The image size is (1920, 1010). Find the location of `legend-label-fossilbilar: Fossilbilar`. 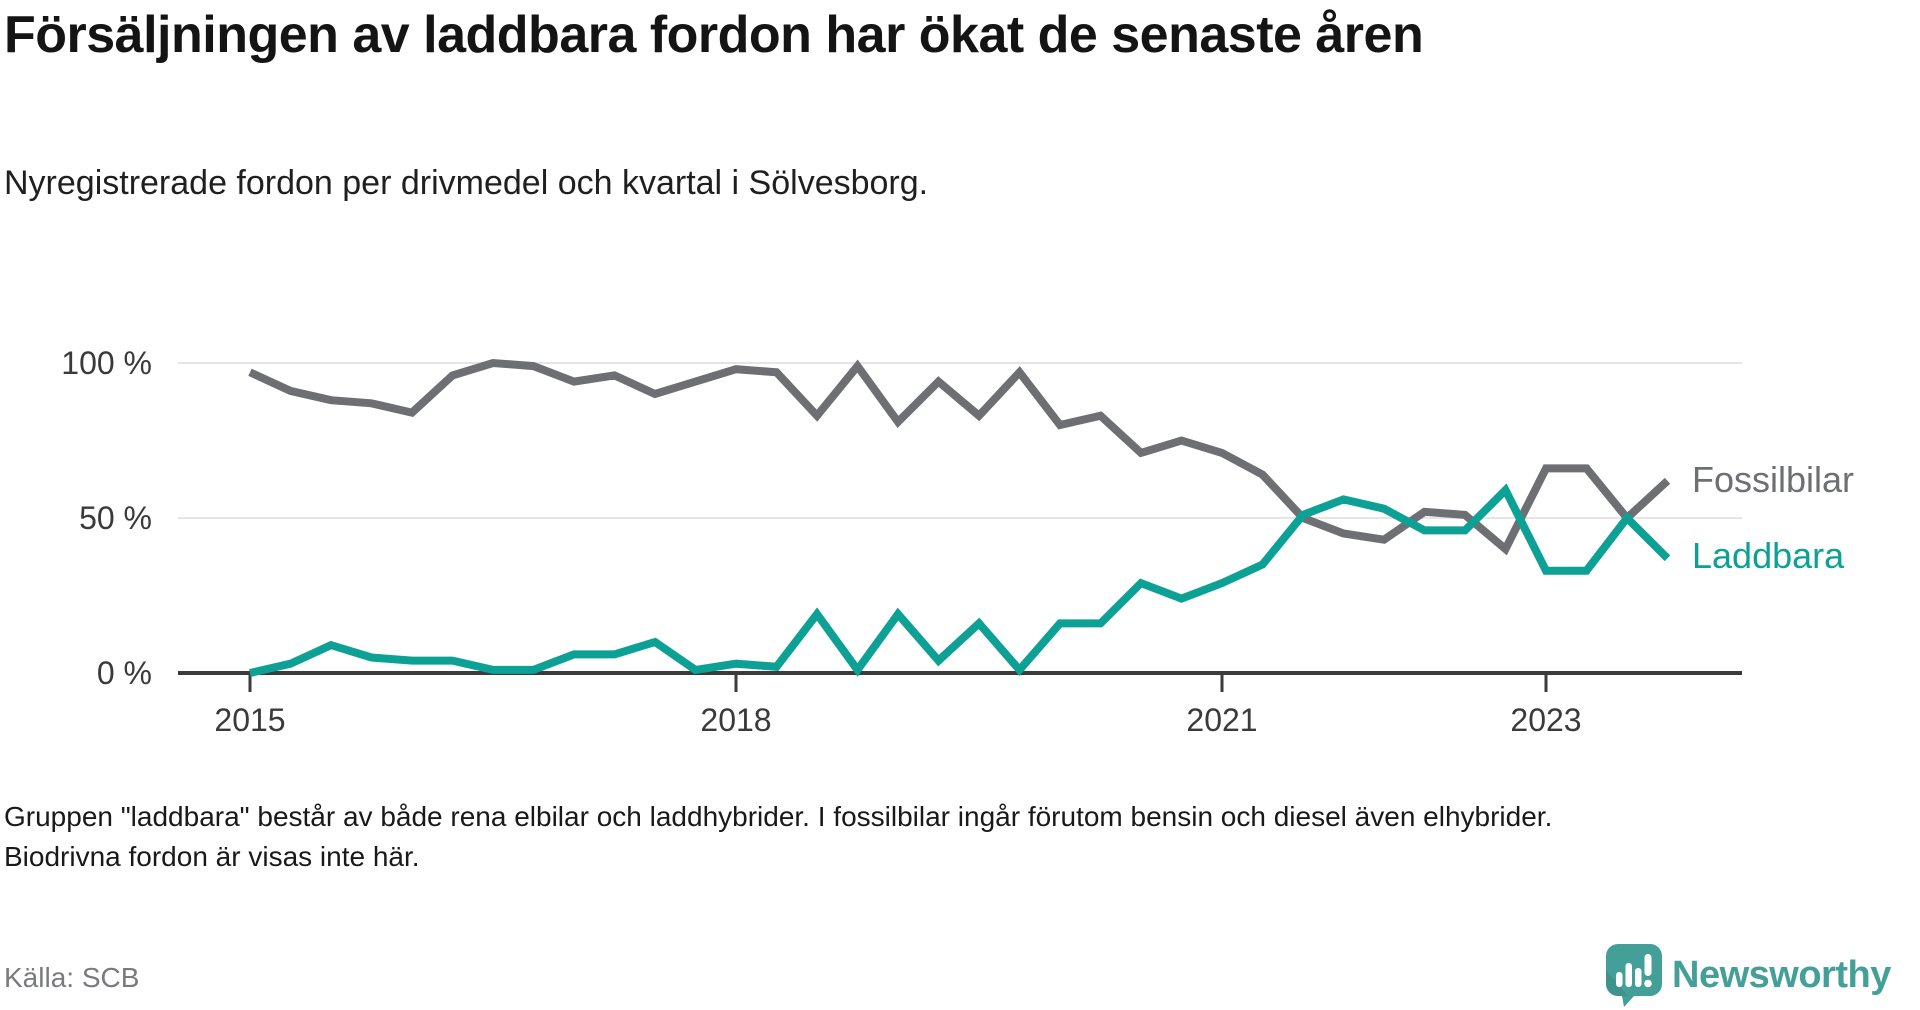

legend-label-fossilbilar: Fossilbilar is located at coordinates (1773, 479).